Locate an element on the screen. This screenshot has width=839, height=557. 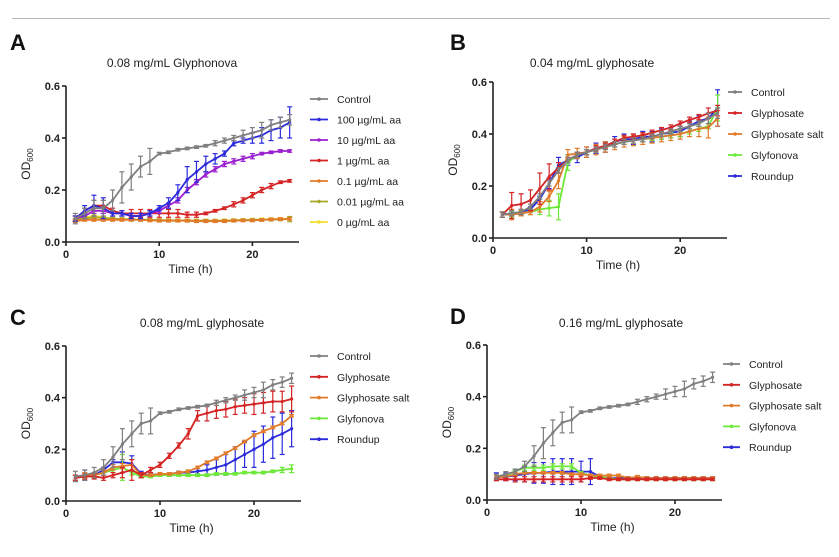
panel-letter: D is located at coordinates (458, 316).